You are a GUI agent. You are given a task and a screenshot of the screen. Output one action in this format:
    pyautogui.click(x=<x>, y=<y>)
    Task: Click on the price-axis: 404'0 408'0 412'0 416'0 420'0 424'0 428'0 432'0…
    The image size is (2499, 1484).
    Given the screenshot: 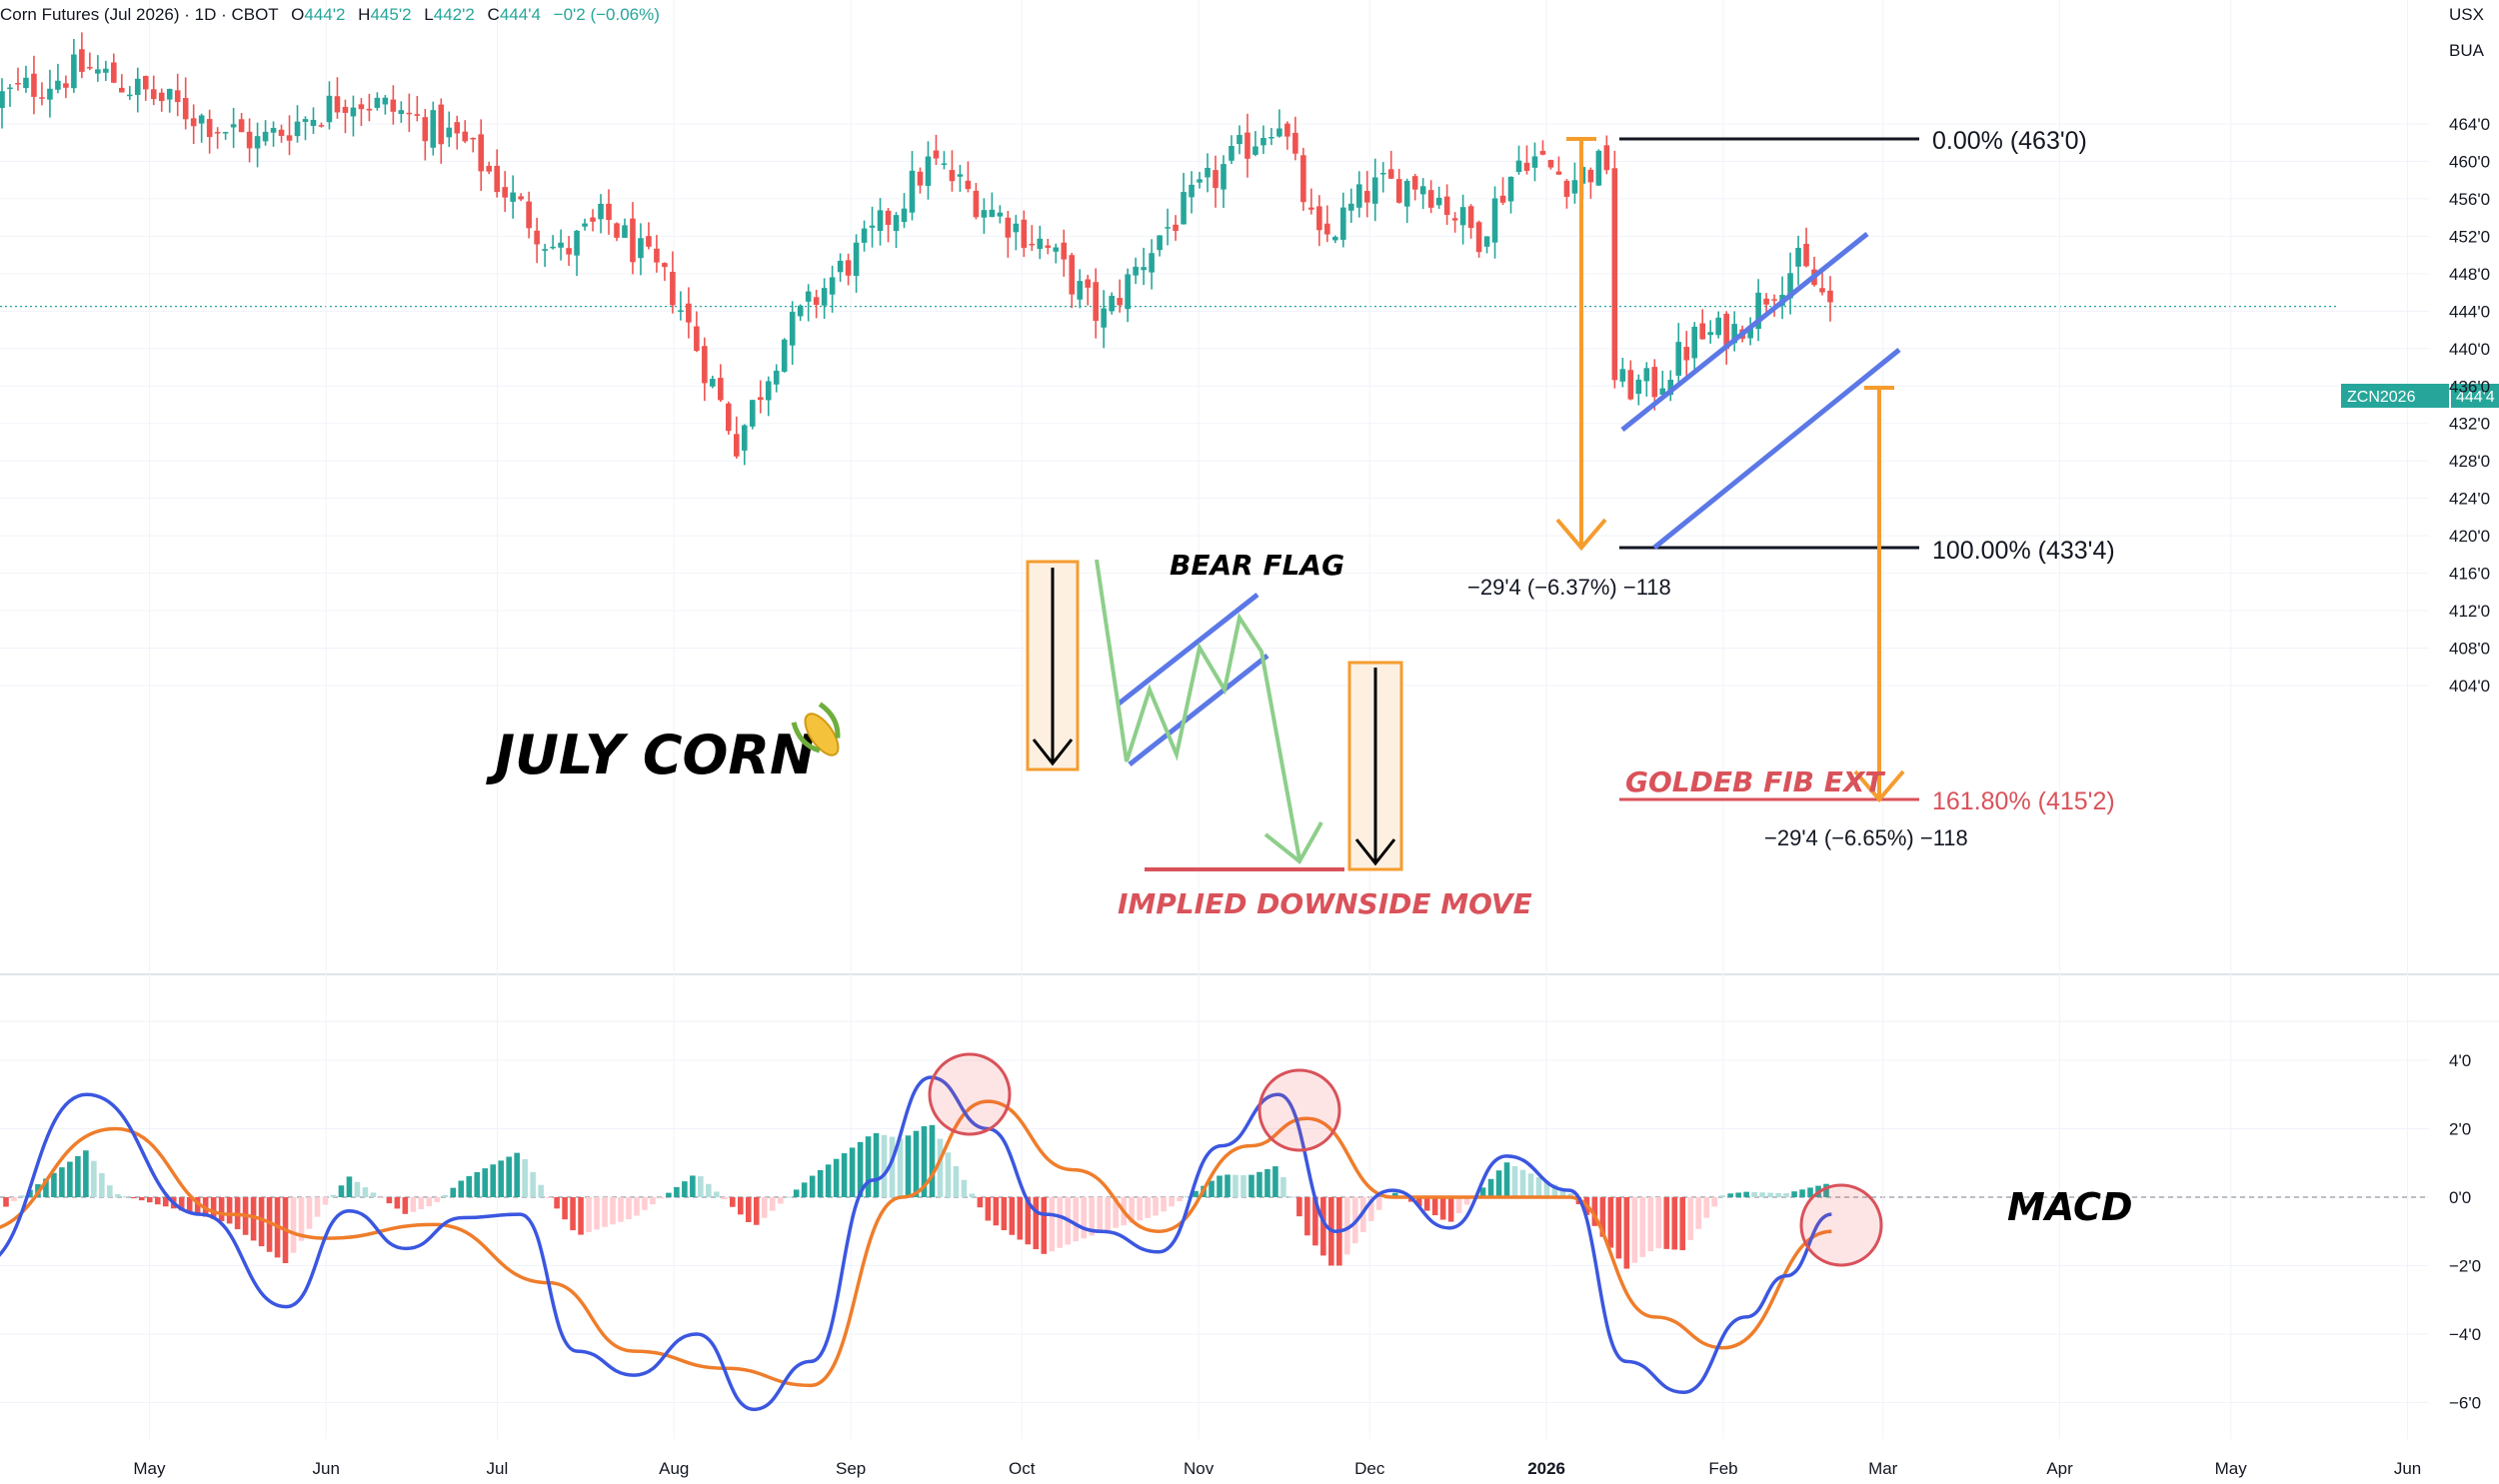 What is the action you would take?
    pyautogui.click(x=2469, y=405)
    